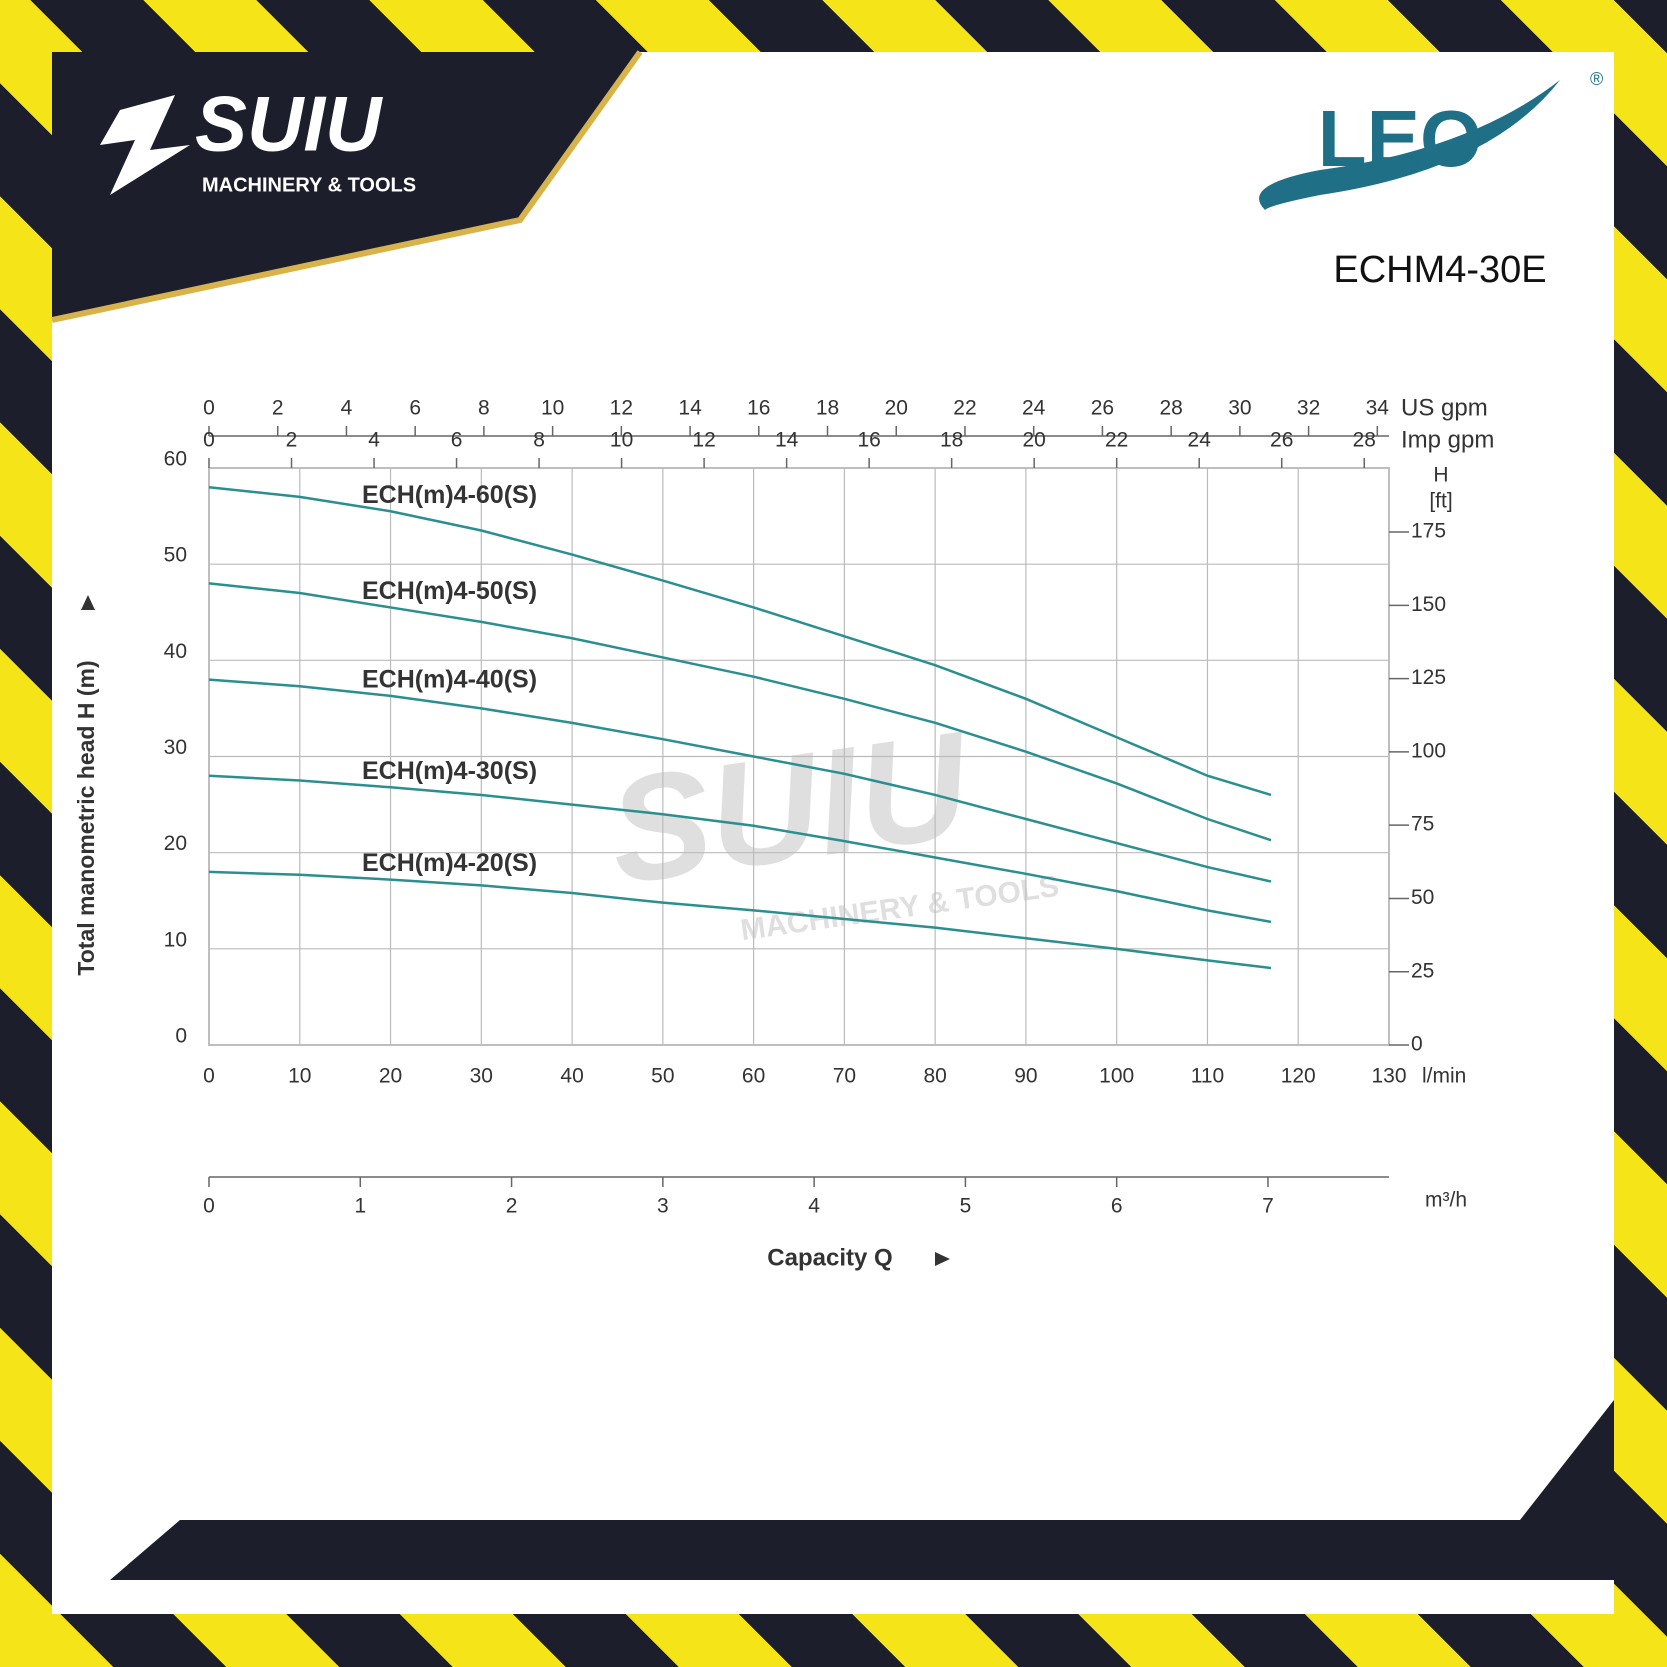 The width and height of the screenshot is (1667, 1667). Describe the element at coordinates (1025, 1076) in the screenshot. I see `x-tick-label: 90` at that location.